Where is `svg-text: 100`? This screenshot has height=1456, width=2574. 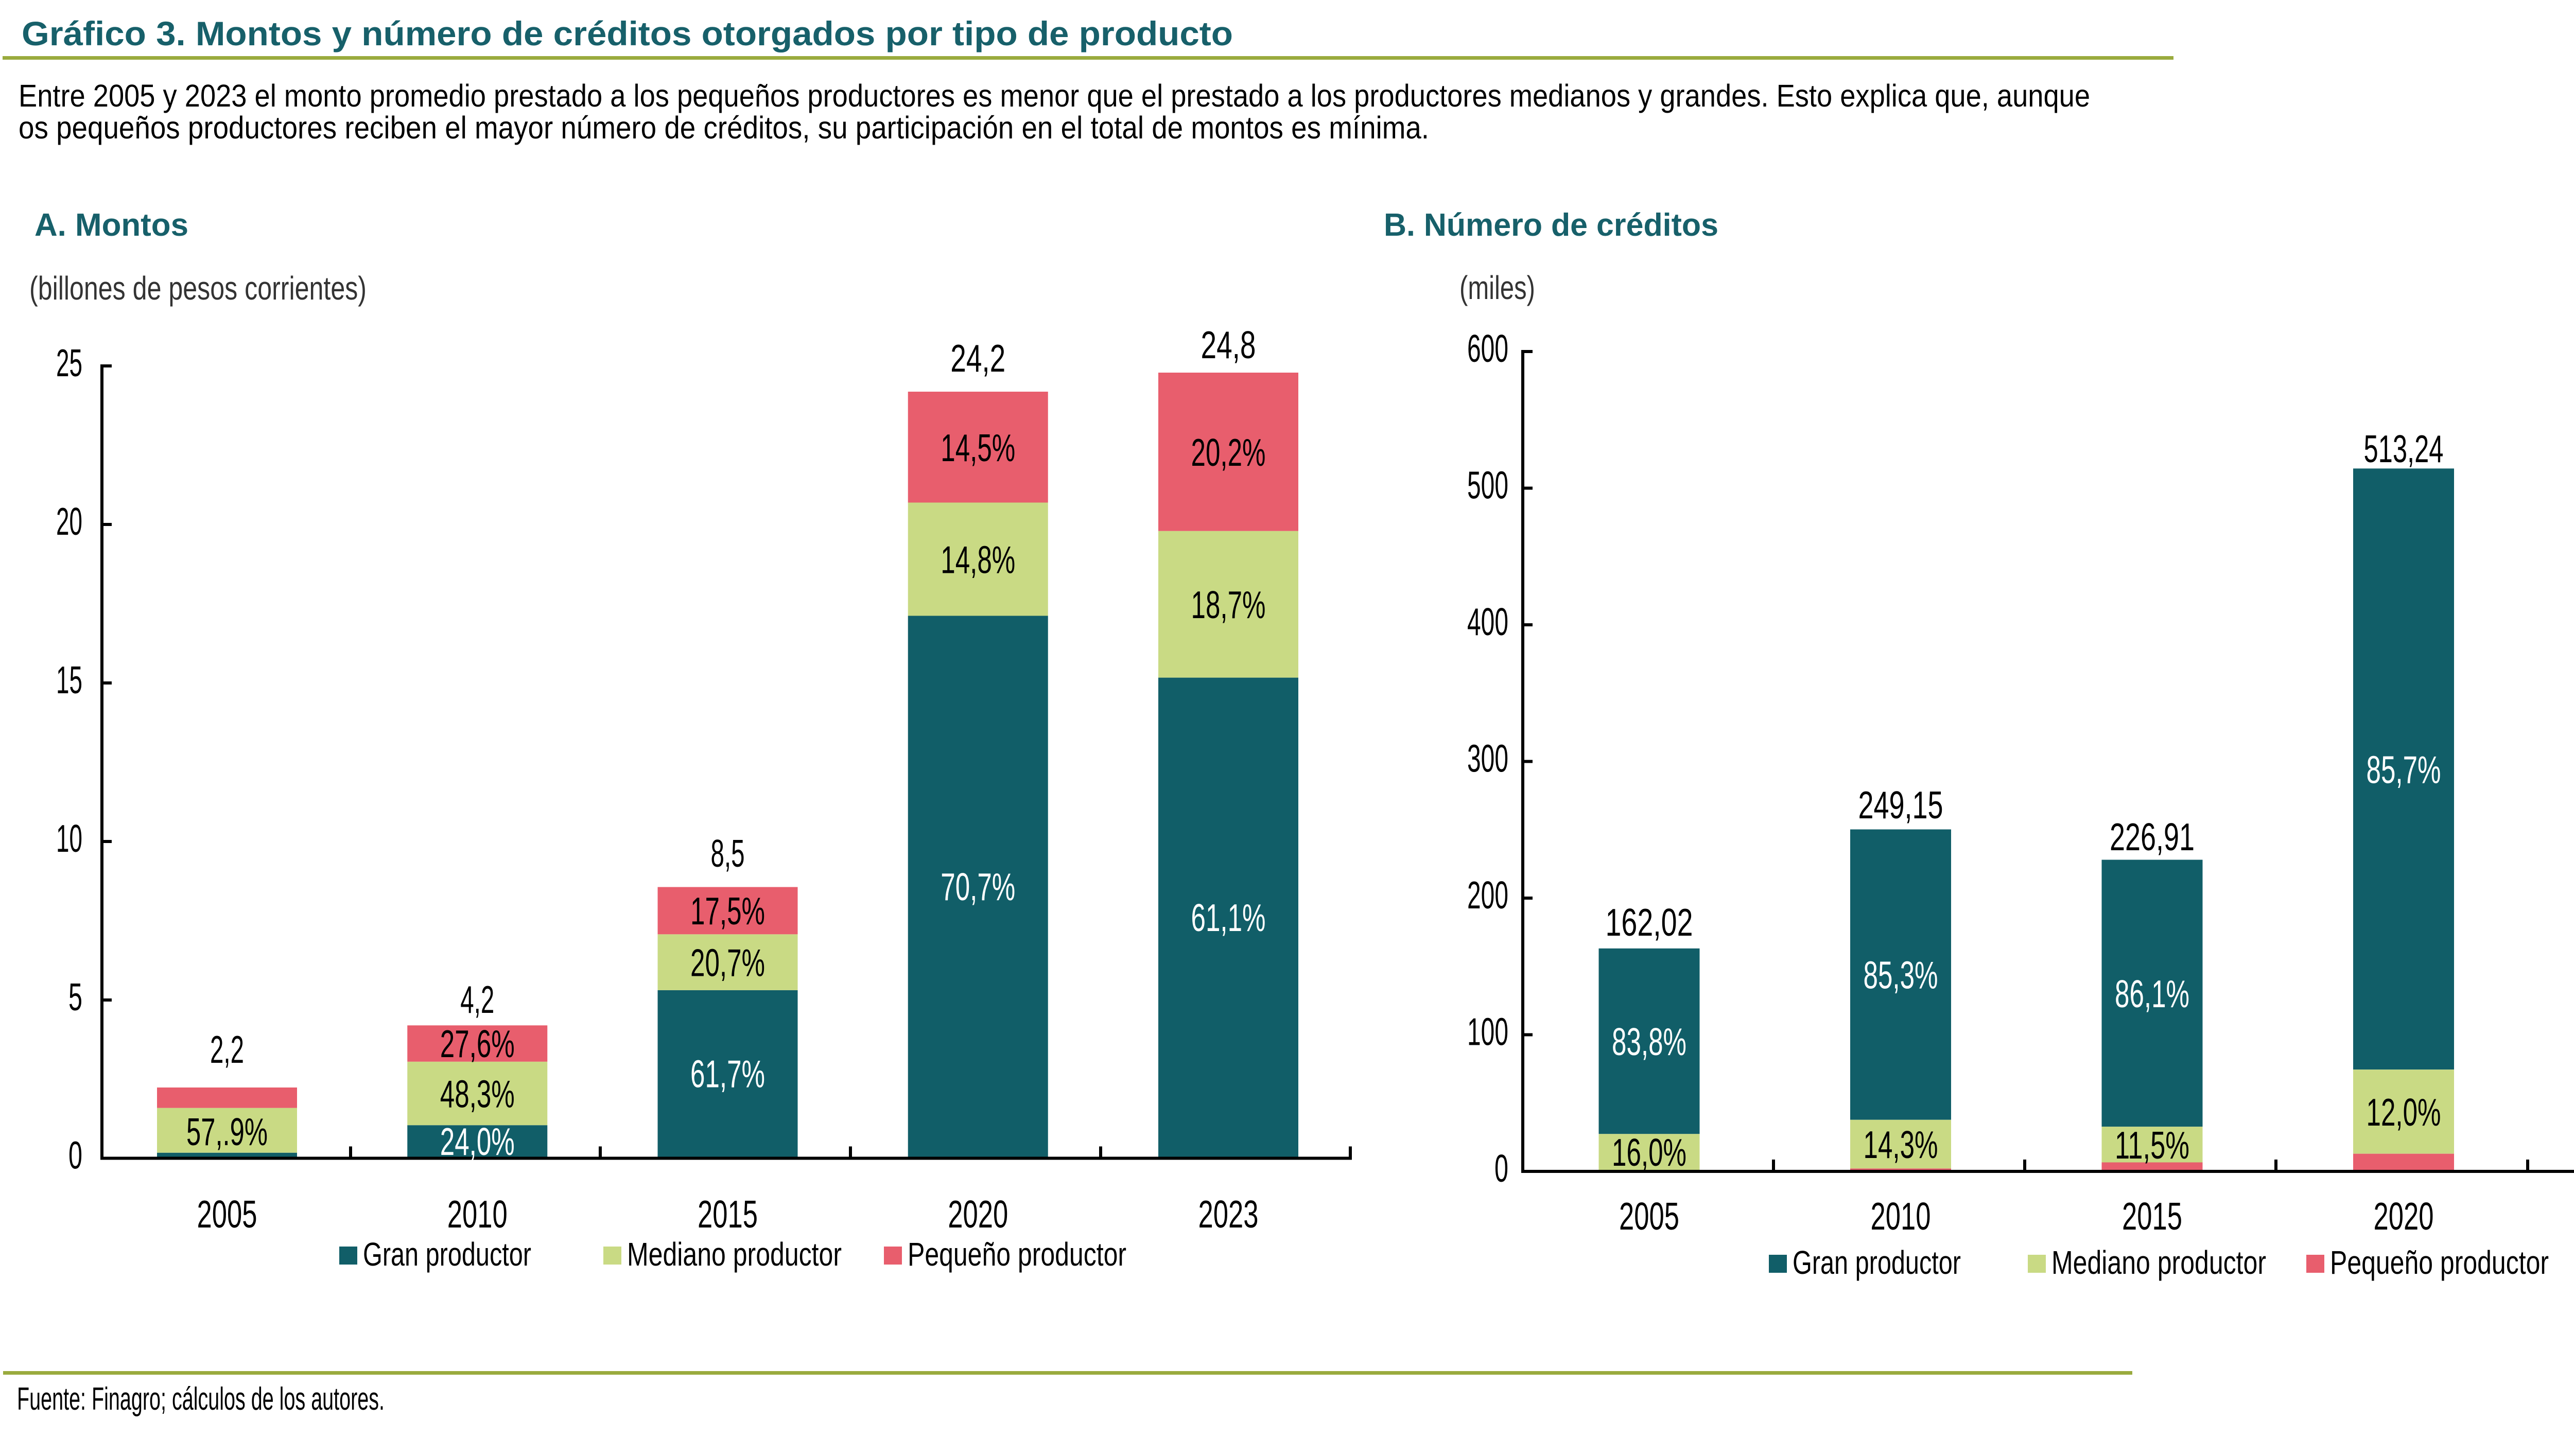 svg-text: 100 is located at coordinates (1488, 1032).